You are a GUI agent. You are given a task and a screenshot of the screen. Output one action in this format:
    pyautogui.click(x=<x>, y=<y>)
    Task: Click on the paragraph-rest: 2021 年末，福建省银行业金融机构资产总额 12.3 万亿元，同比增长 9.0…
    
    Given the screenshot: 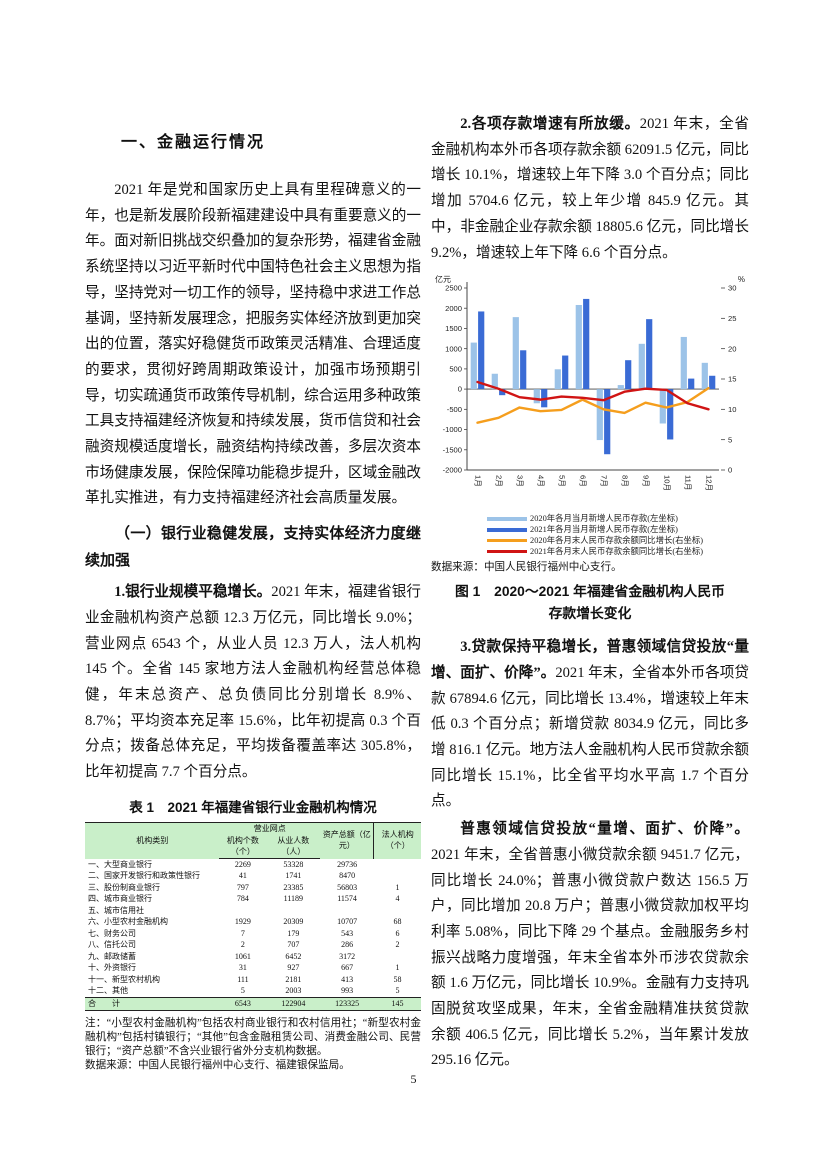 What is the action you would take?
    pyautogui.click(x=253, y=682)
    